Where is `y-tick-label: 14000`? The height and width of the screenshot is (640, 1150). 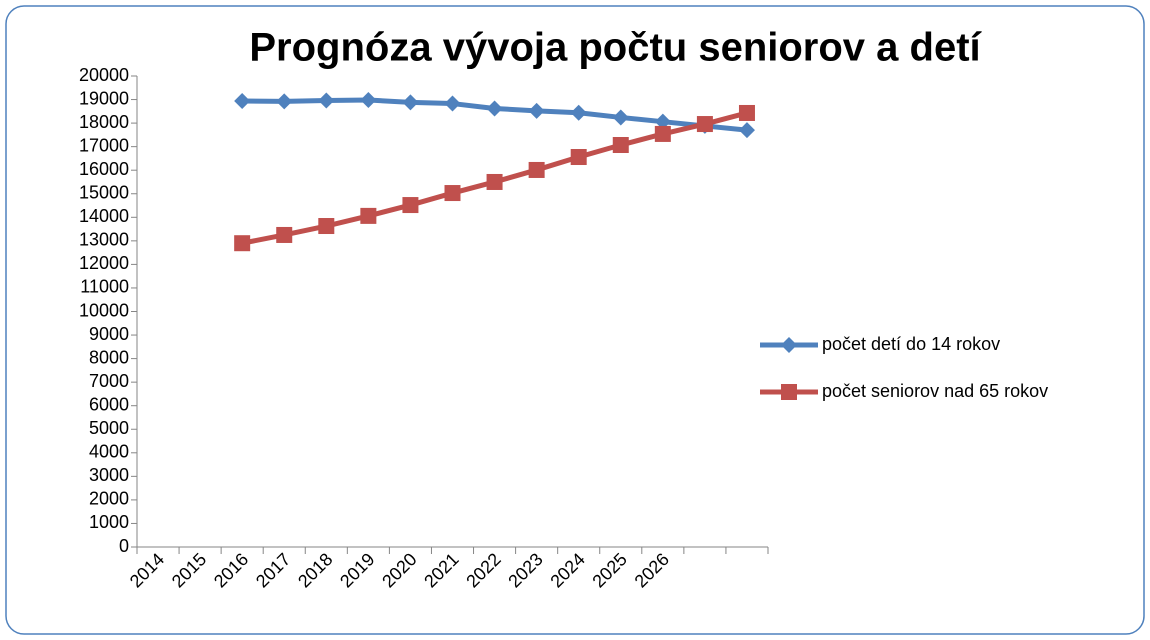 y-tick-label: 14000 is located at coordinates (104, 216).